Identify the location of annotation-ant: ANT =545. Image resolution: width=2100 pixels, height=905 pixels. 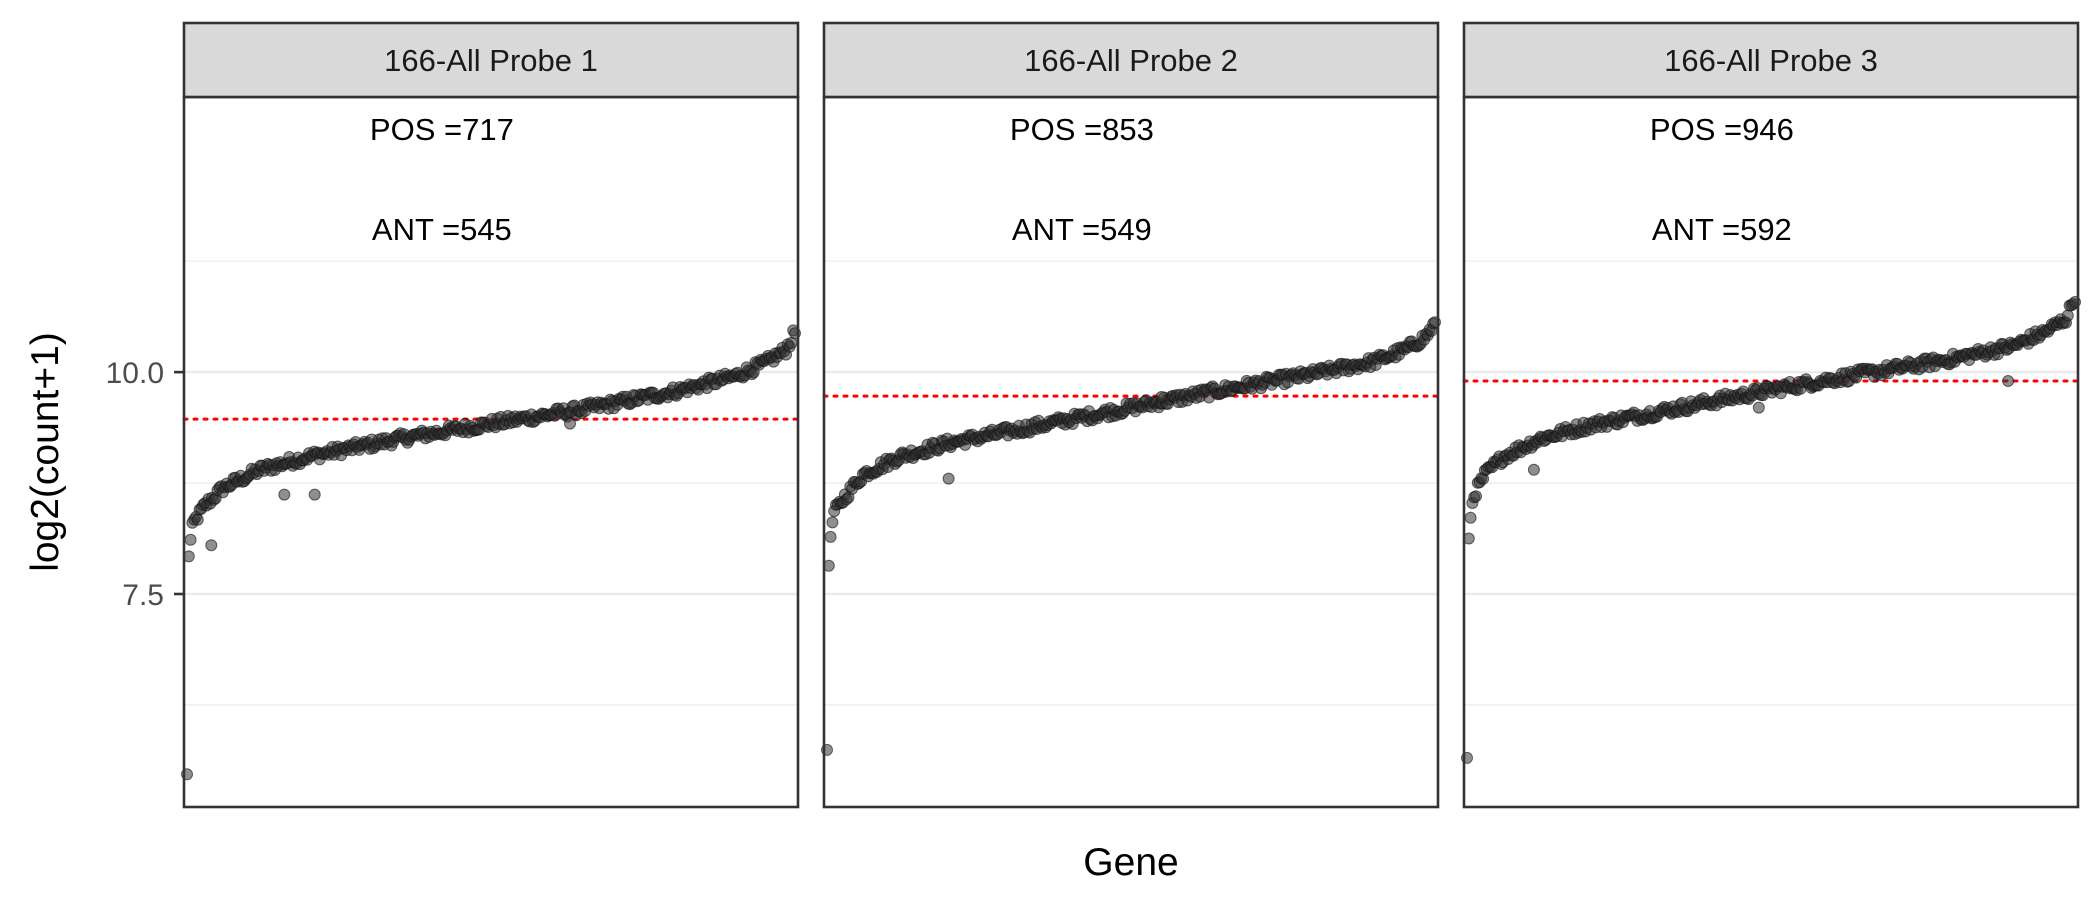
(442, 229).